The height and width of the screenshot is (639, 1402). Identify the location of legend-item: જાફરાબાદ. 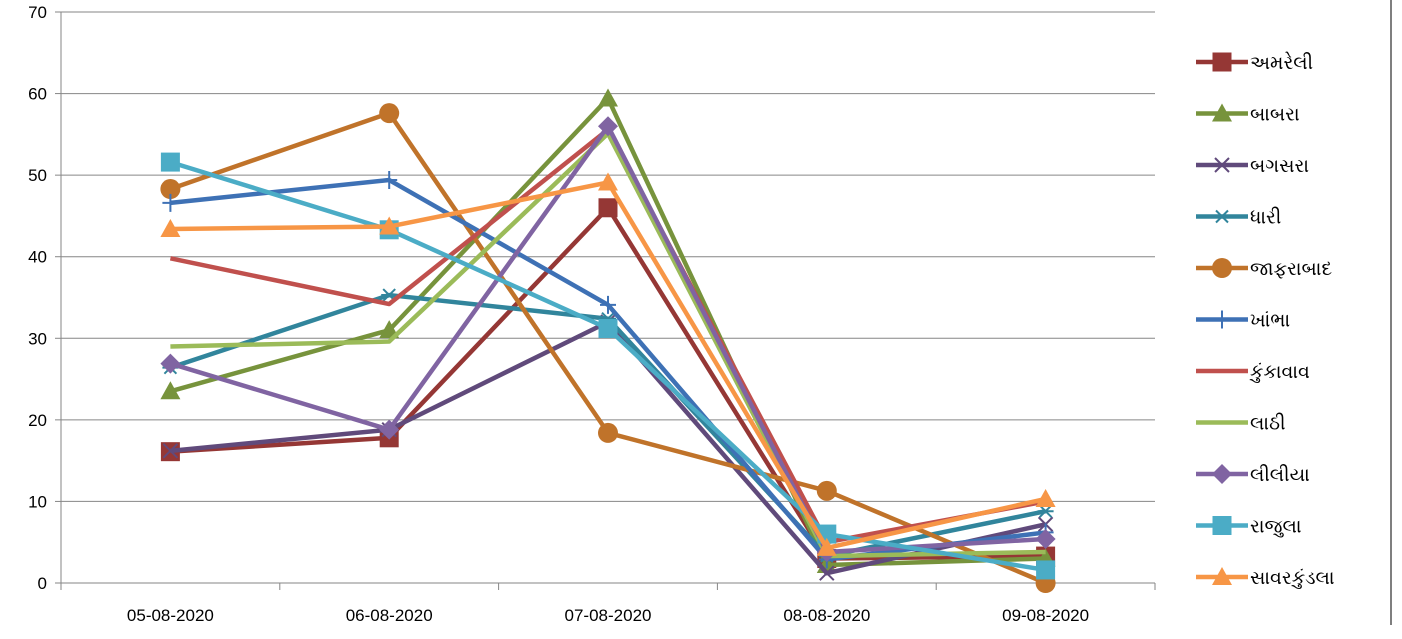
(1264, 269).